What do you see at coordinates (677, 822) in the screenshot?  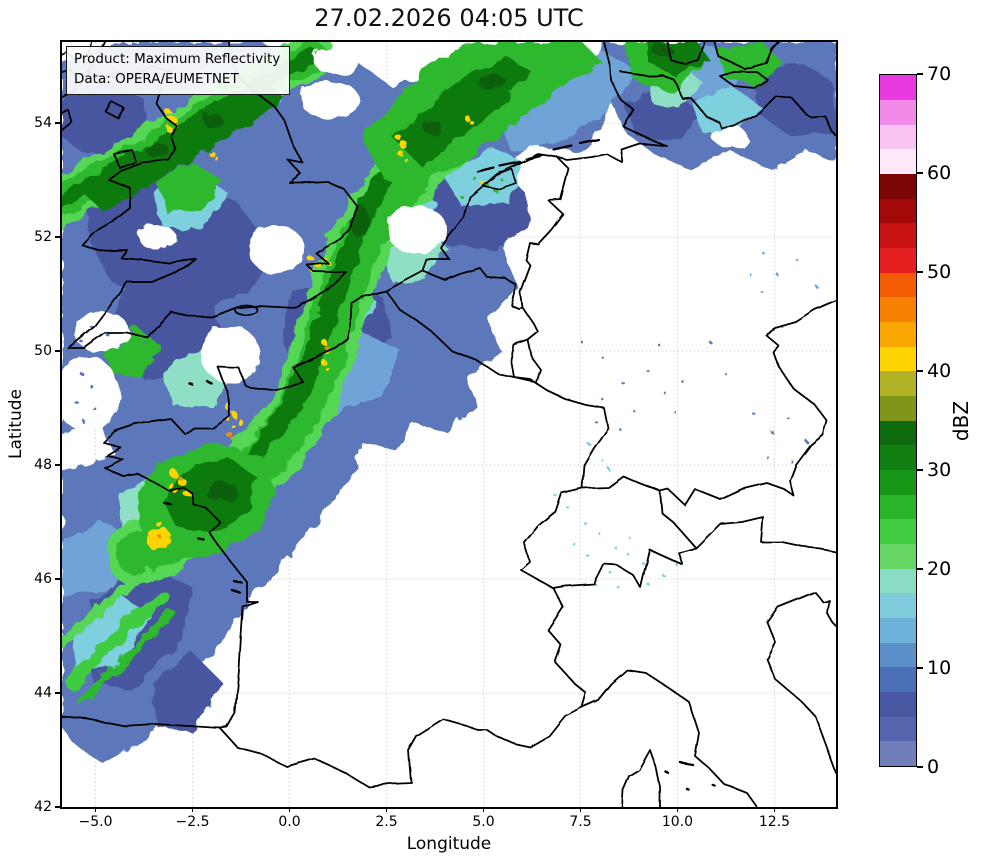 I see `x-tick-label: 10.0` at bounding box center [677, 822].